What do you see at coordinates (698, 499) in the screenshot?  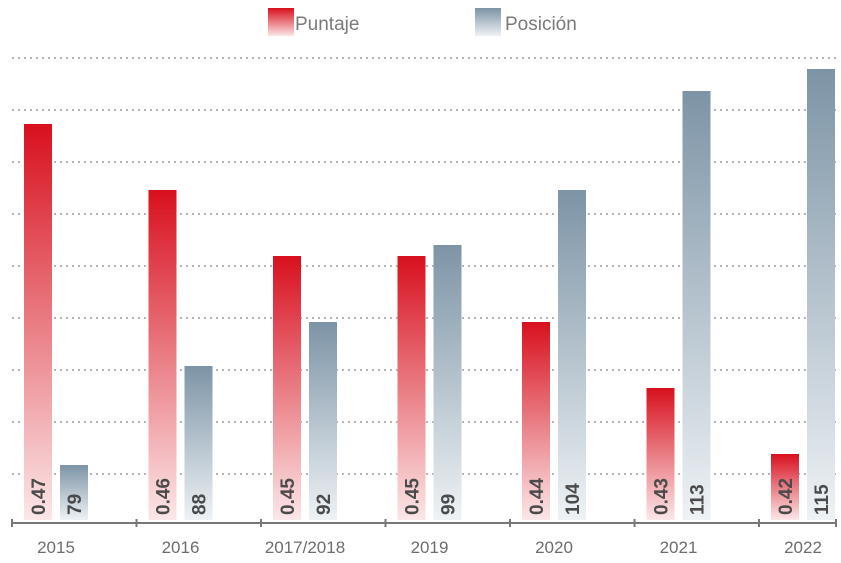 I see `bar-value-label: 113` at bounding box center [698, 499].